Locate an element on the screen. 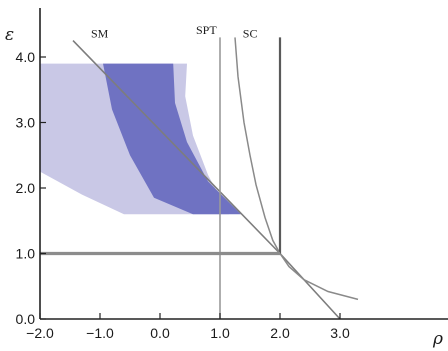 The height and width of the screenshot is (351, 448). x-axis-label: ρ is located at coordinates (437, 339).